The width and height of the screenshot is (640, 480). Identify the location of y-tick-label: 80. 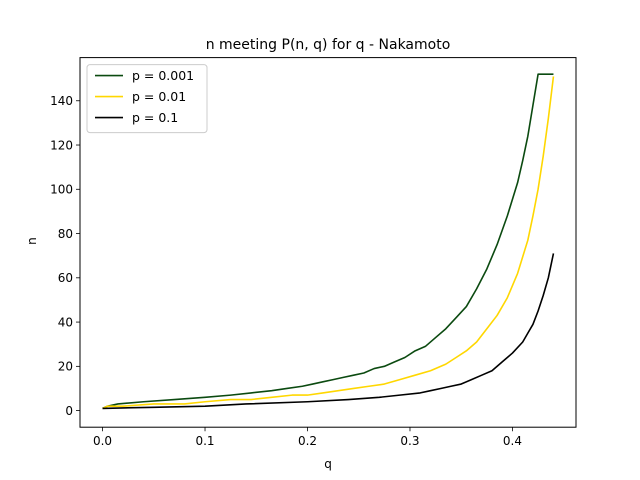
(65, 234).